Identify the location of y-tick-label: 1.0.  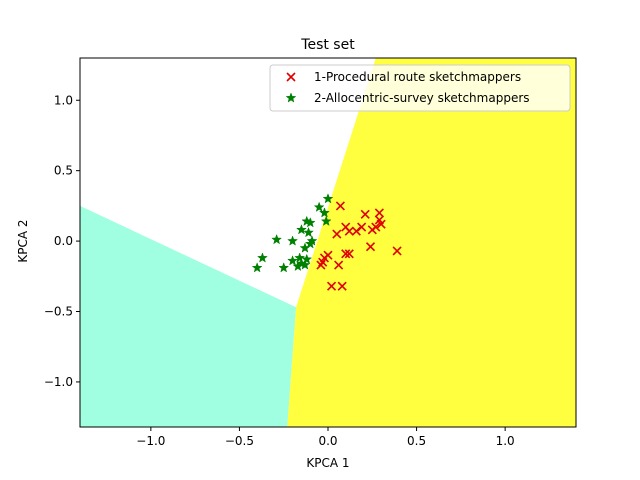
(63, 100).